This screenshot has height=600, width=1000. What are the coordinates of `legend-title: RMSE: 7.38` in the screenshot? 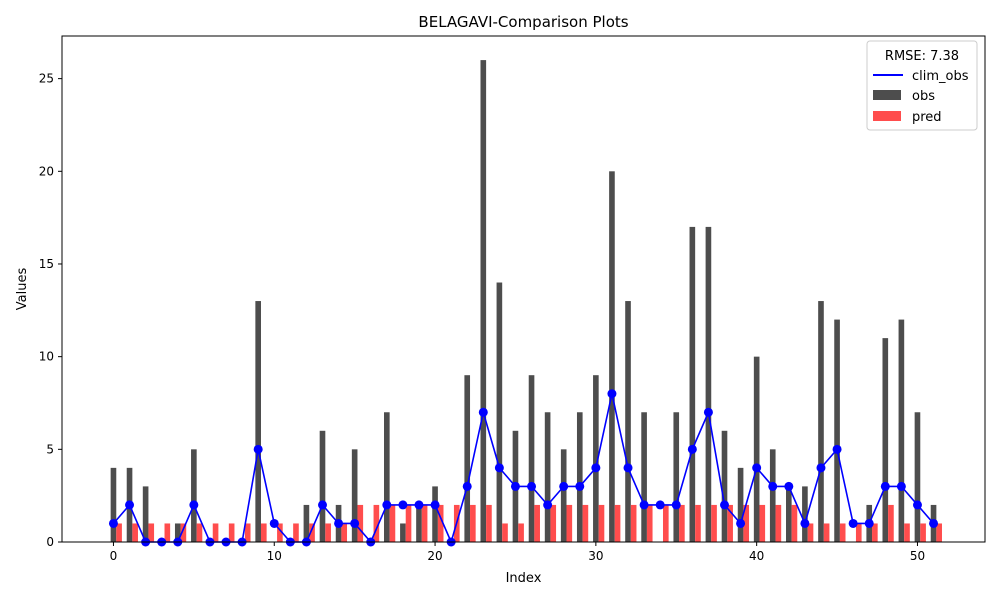 It's located at (922, 56).